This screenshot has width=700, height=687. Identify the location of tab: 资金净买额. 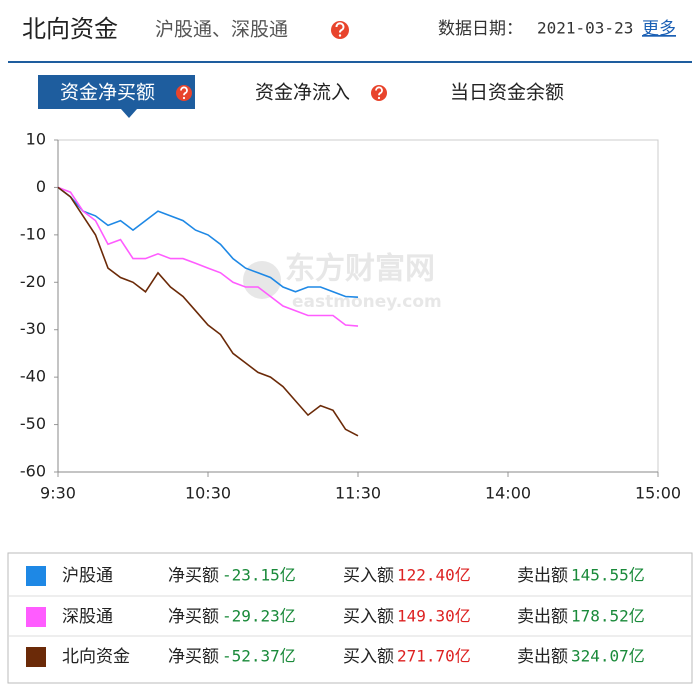
(107, 93).